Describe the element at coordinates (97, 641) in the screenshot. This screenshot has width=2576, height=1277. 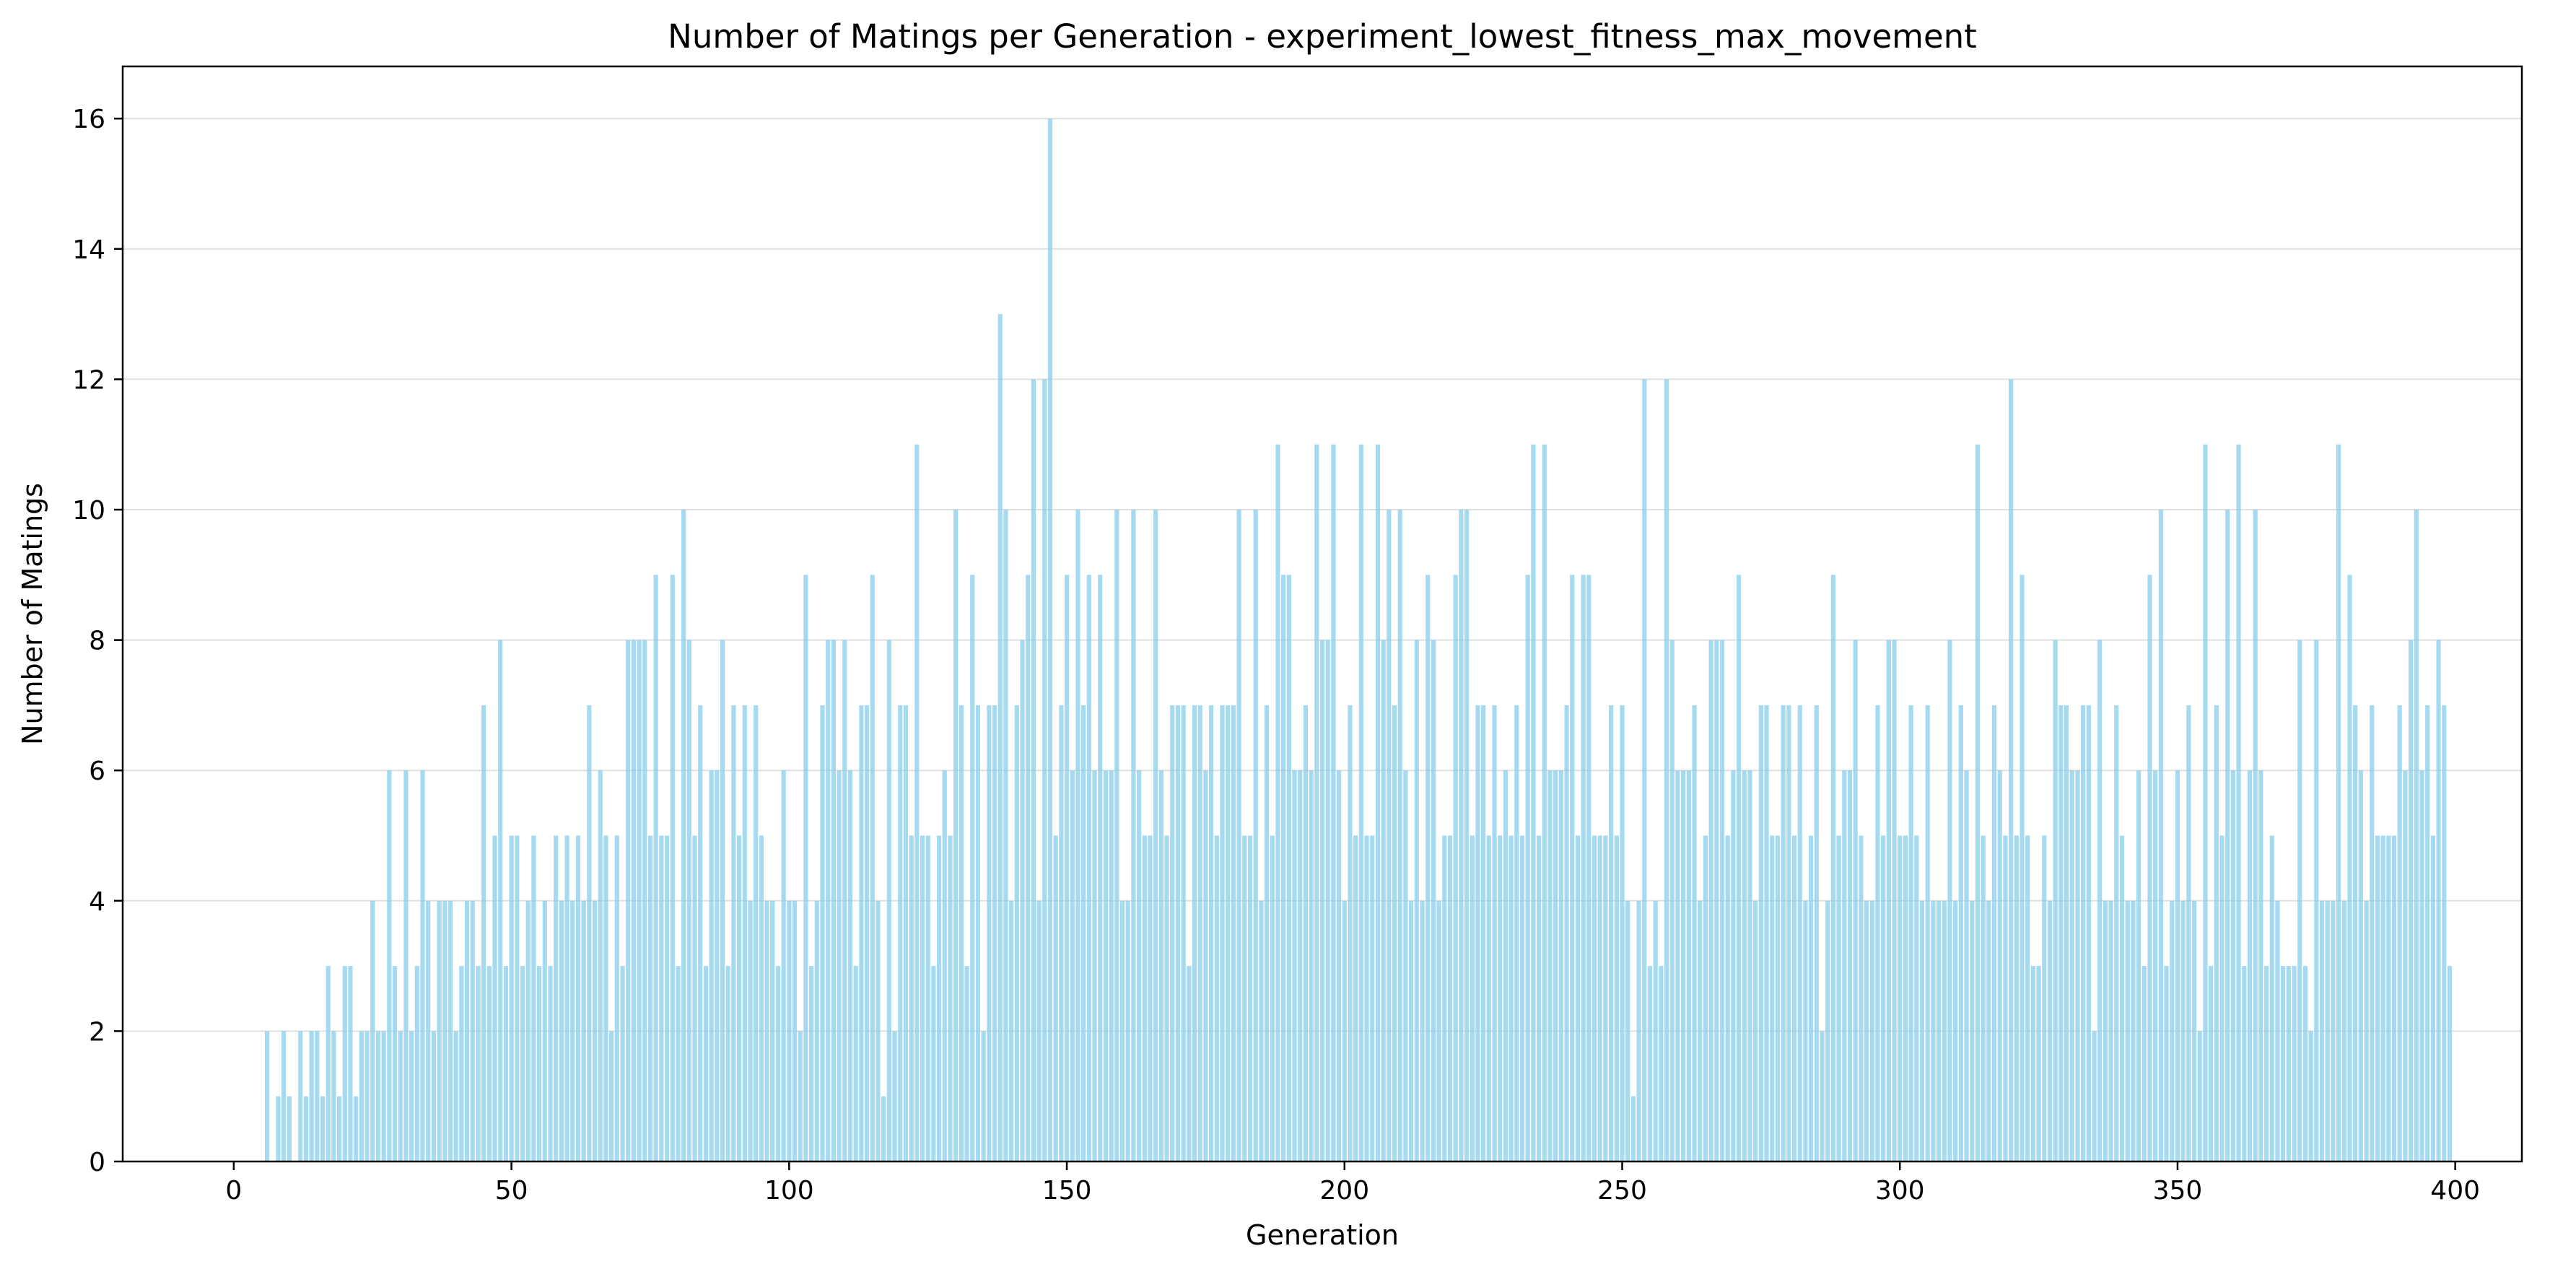
I see `y-tick-label: 8` at that location.